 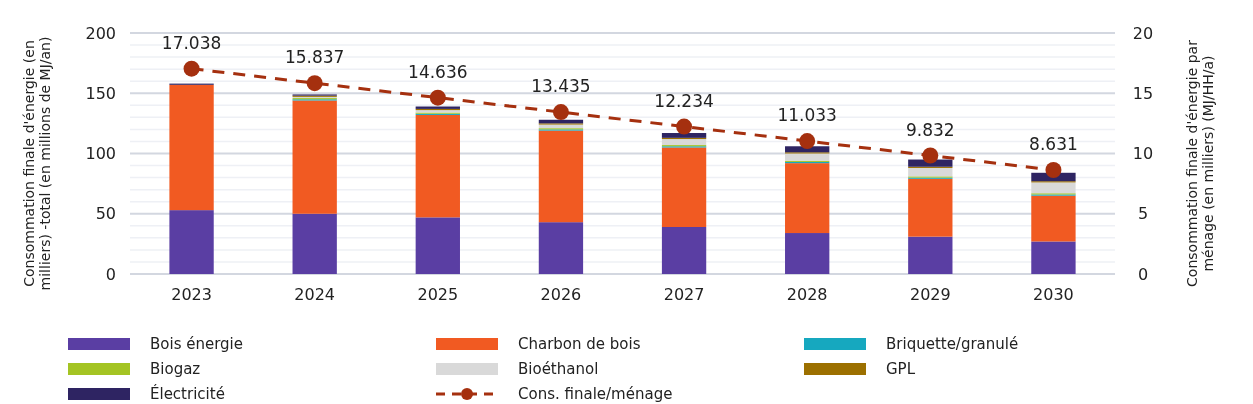 I want to click on y-tick-label: 200, so click(x=100, y=33).